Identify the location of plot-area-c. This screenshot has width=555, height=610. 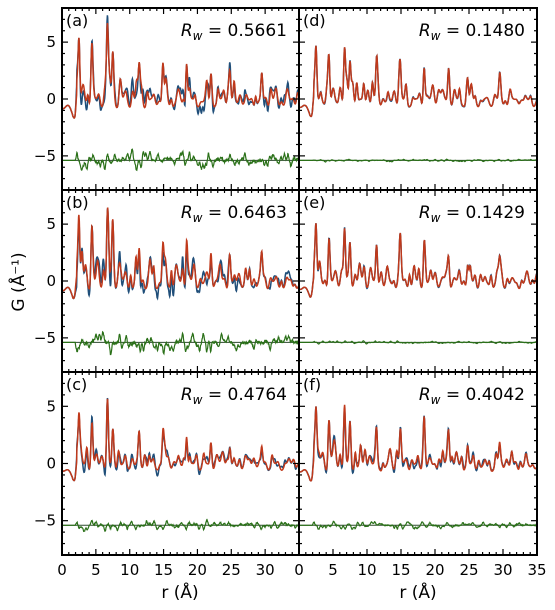
(180, 465).